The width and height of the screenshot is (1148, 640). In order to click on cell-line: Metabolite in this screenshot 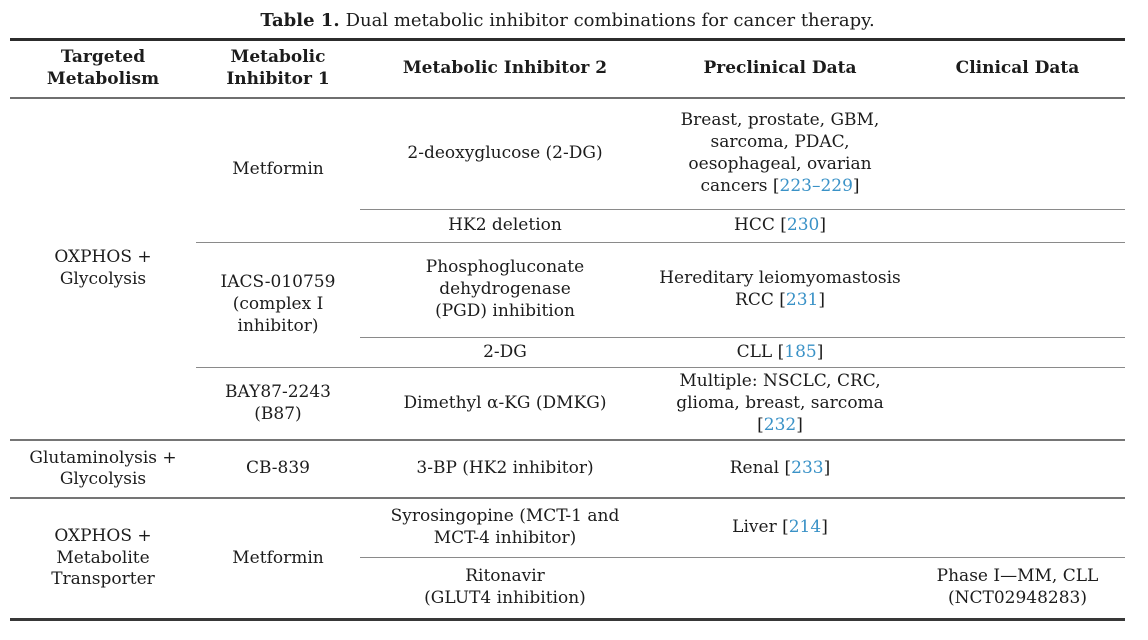, I will do `click(103, 557)`.